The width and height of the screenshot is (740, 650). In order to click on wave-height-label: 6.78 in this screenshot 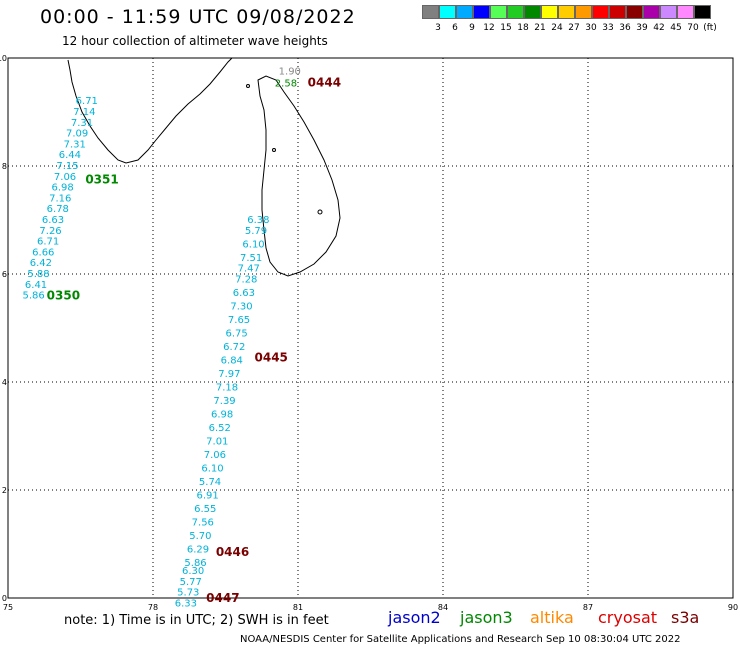, I will do `click(58, 209)`.